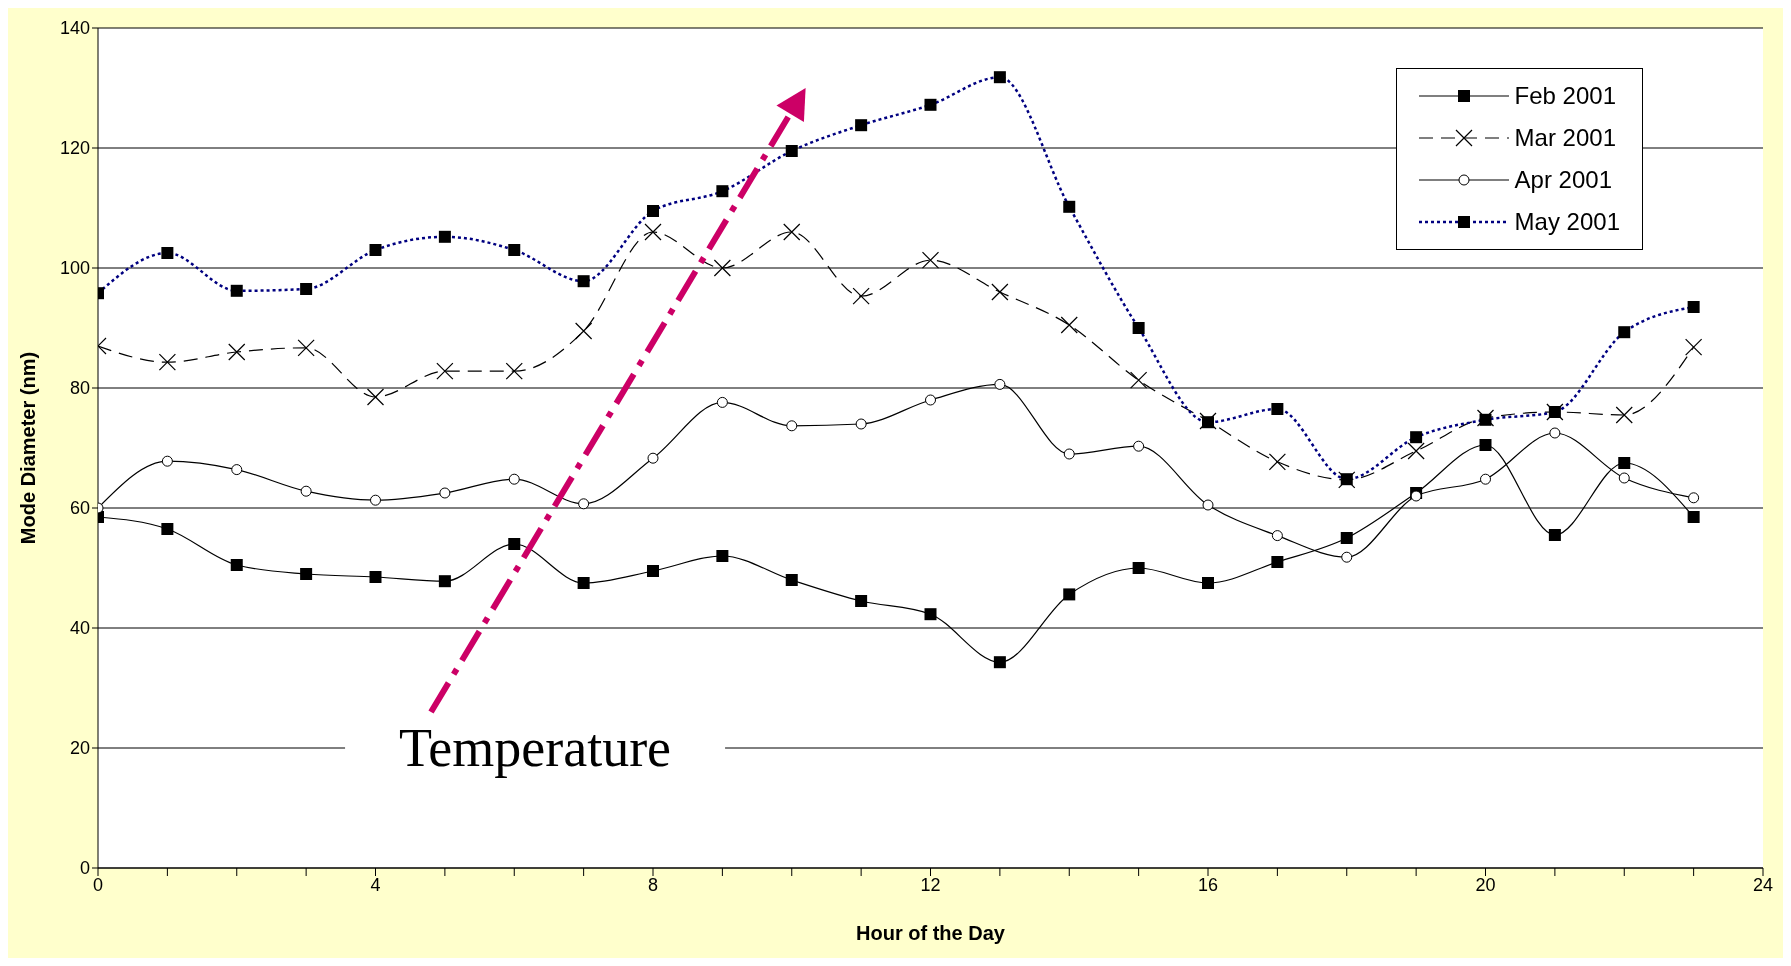 The width and height of the screenshot is (1791, 966). What do you see at coordinates (930, 884) in the screenshot?
I see `x-tick-label: 12` at bounding box center [930, 884].